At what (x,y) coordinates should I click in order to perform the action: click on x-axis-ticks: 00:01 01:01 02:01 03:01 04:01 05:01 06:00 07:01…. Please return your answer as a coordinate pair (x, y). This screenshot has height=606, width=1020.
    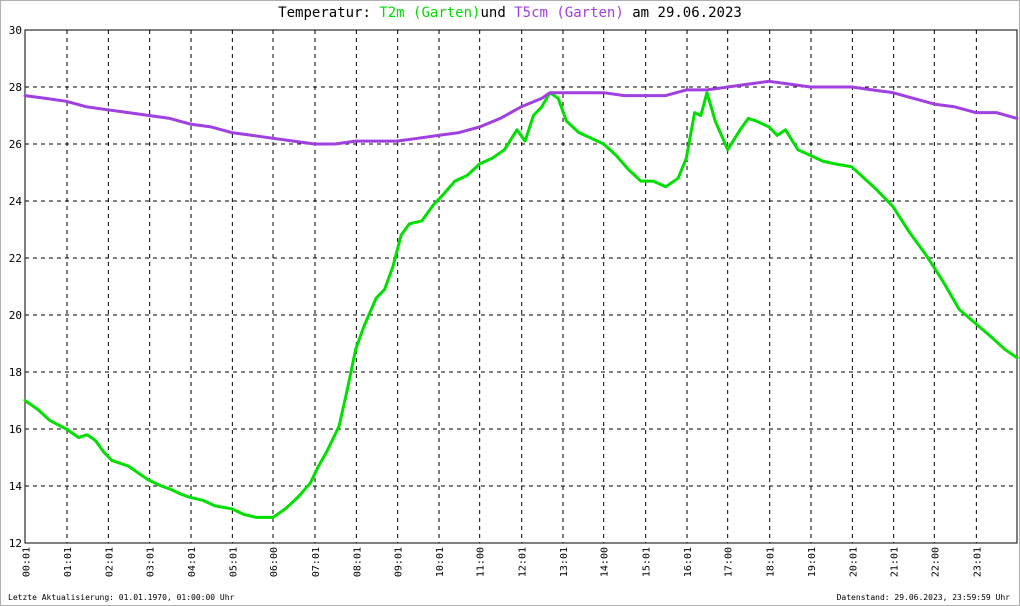
    Looking at the image, I should click on (503, 562).